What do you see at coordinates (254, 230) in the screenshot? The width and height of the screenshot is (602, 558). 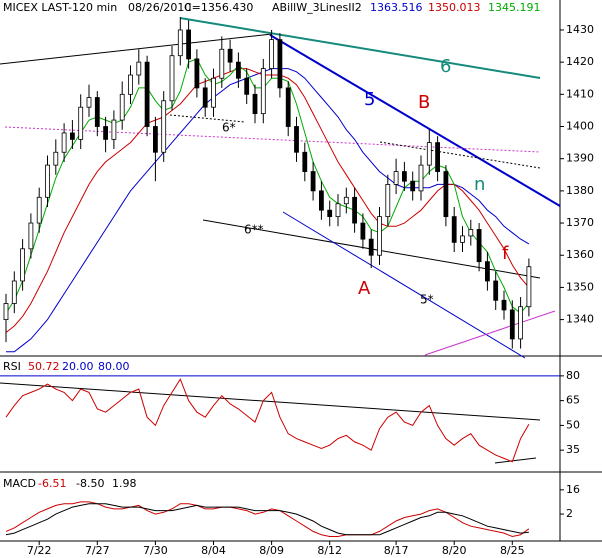 I see `annotation: 6**` at bounding box center [254, 230].